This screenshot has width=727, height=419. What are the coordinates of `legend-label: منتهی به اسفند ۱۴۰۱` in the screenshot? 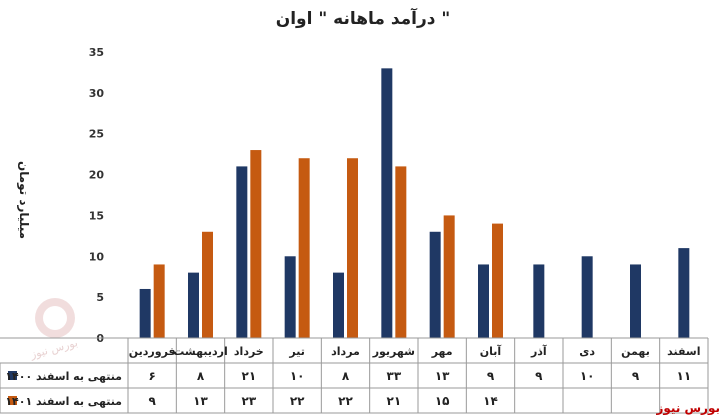 It's located at (63, 401).